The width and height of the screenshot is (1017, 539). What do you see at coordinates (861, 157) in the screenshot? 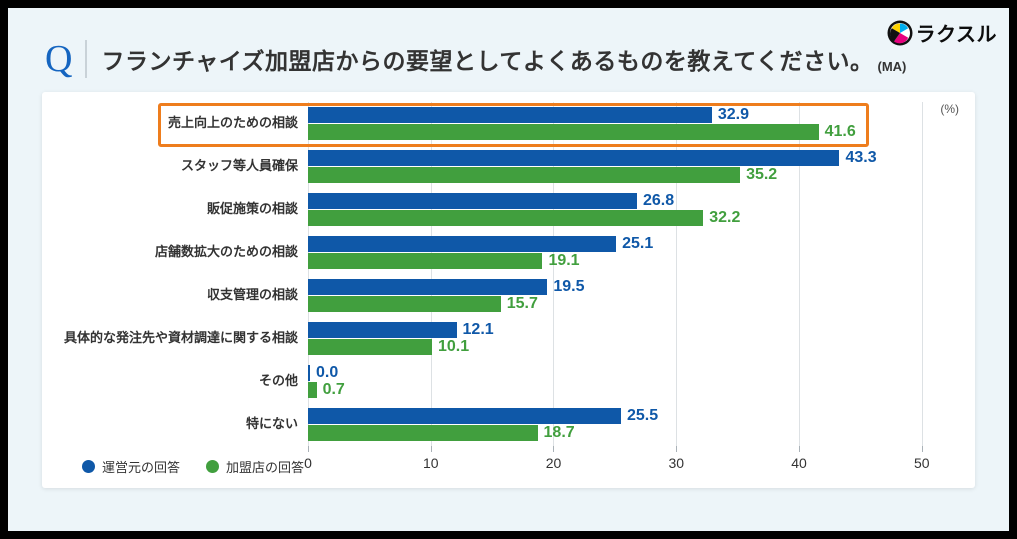
I see `bar-value-label: 43.3` at bounding box center [861, 157].